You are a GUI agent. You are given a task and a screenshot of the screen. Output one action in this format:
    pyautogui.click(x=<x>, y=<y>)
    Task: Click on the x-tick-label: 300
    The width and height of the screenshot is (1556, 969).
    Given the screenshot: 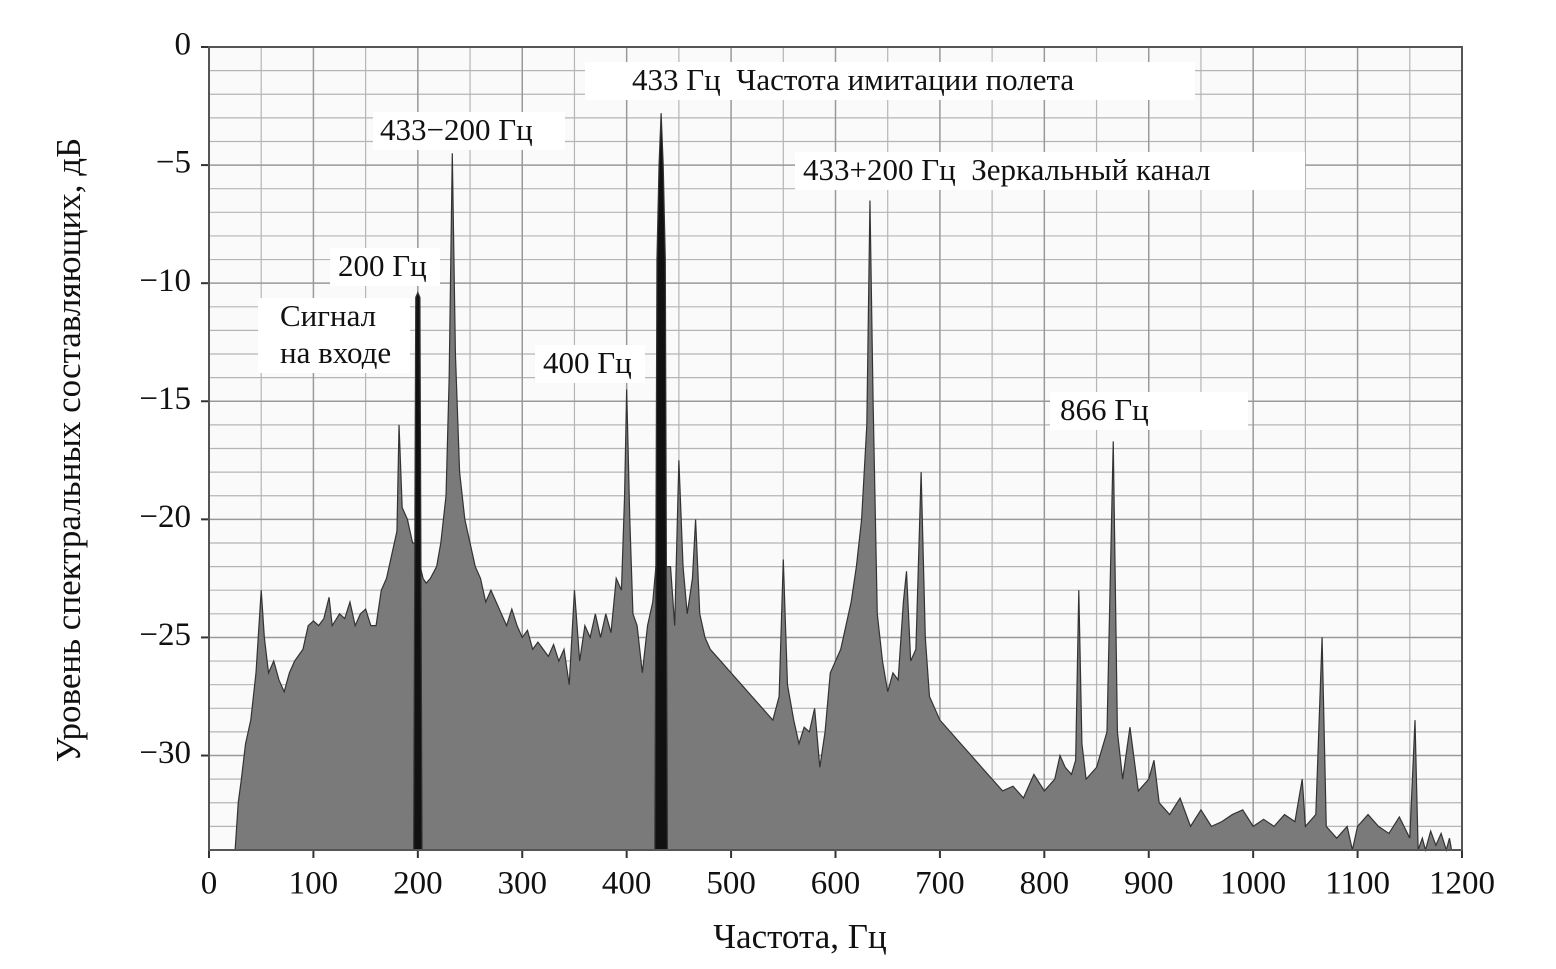 What is the action you would take?
    pyautogui.click(x=523, y=884)
    